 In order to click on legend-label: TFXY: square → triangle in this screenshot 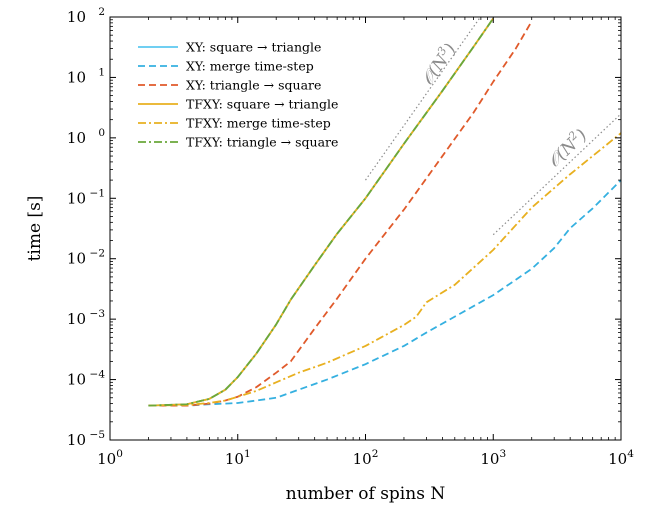, I will do `click(262, 104)`.